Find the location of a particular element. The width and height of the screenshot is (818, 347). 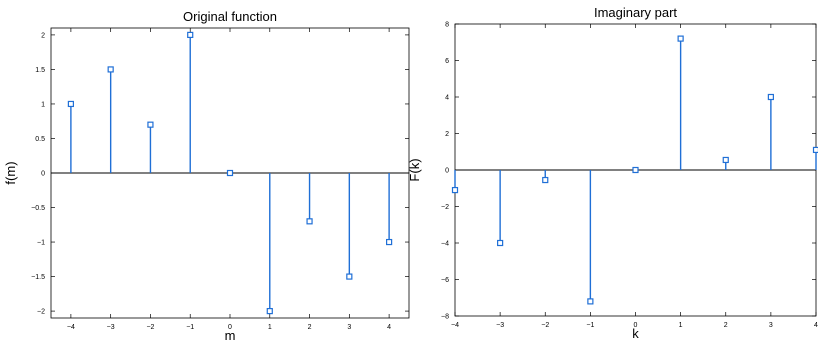

chart1-xtick-label: 3 is located at coordinates (349, 327).